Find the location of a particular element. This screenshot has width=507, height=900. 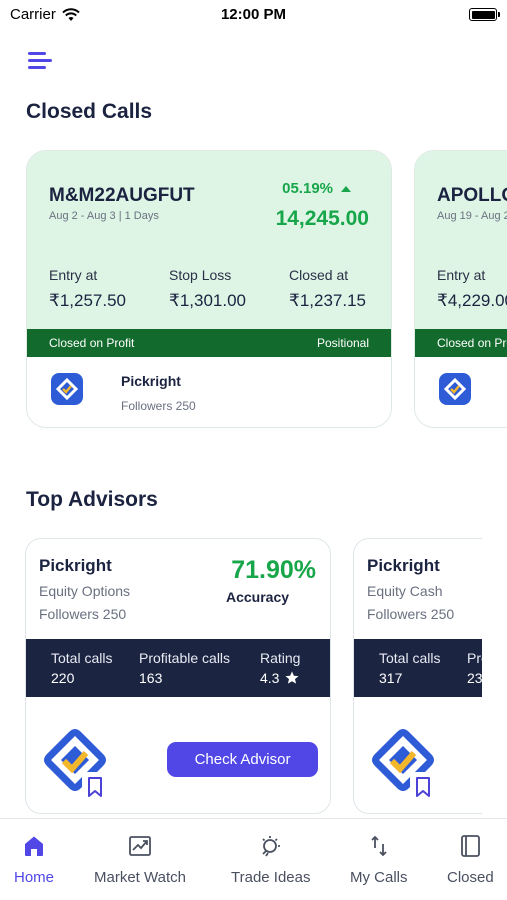

menu-icon is located at coordinates (41, 61).